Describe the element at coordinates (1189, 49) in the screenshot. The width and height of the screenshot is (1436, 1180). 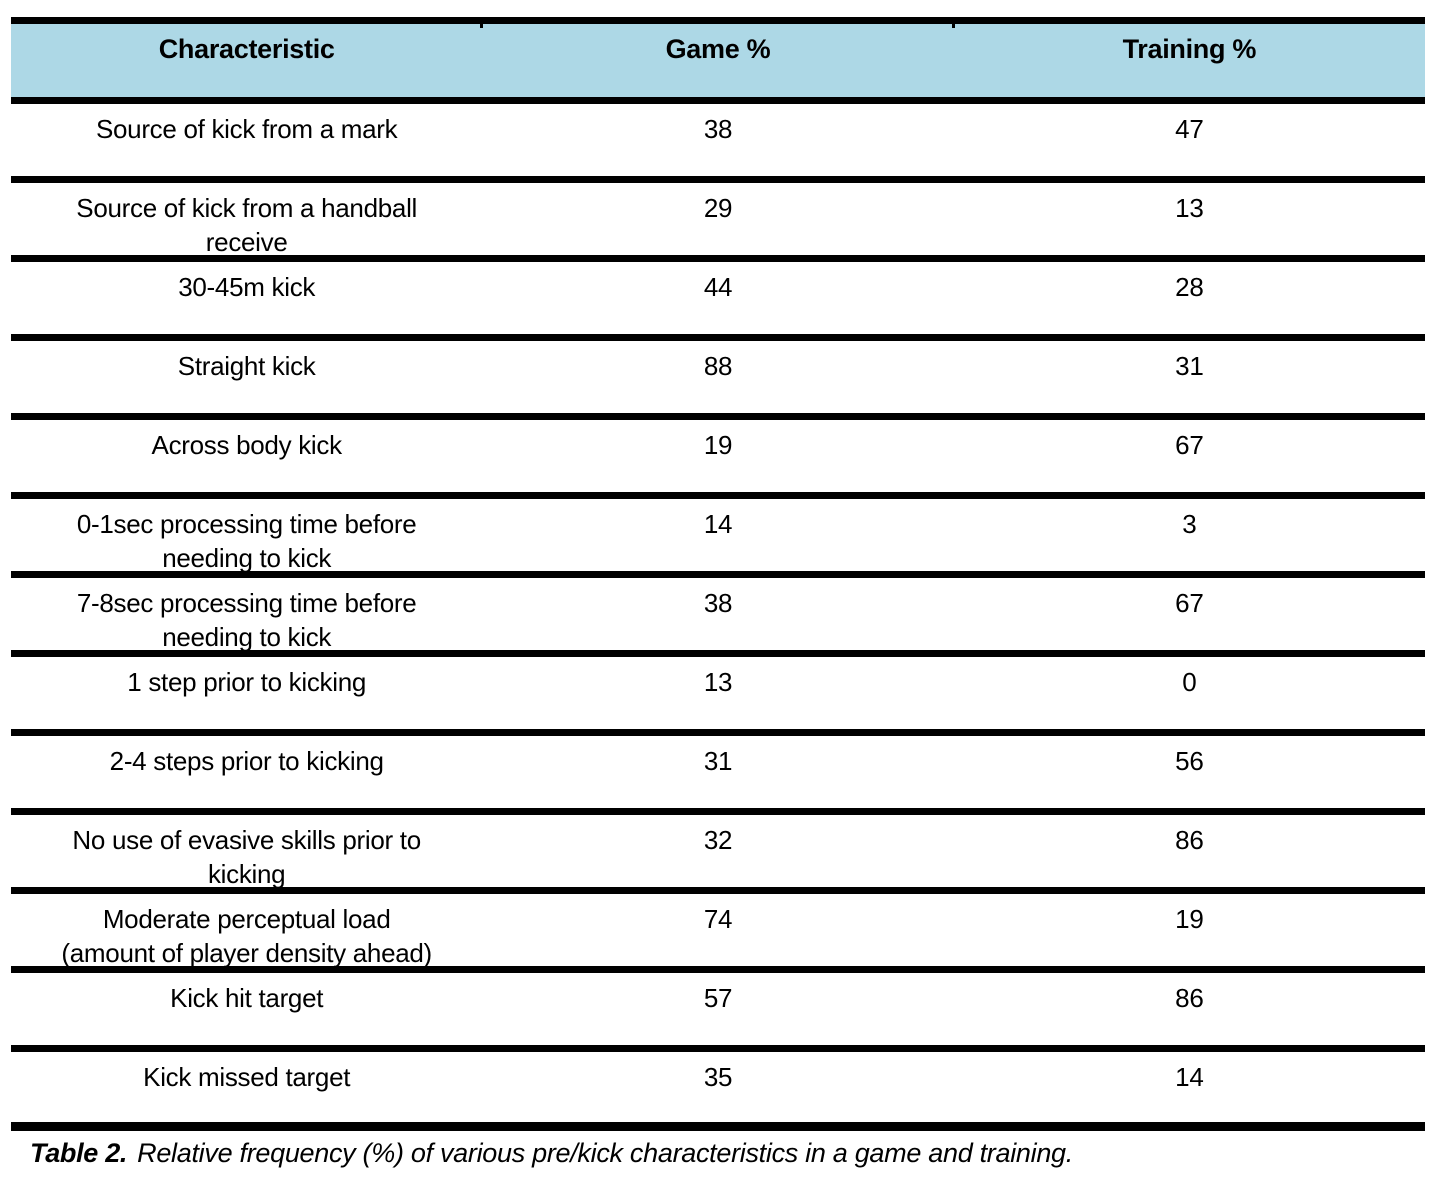
I see `column-header-training: Training %` at that location.